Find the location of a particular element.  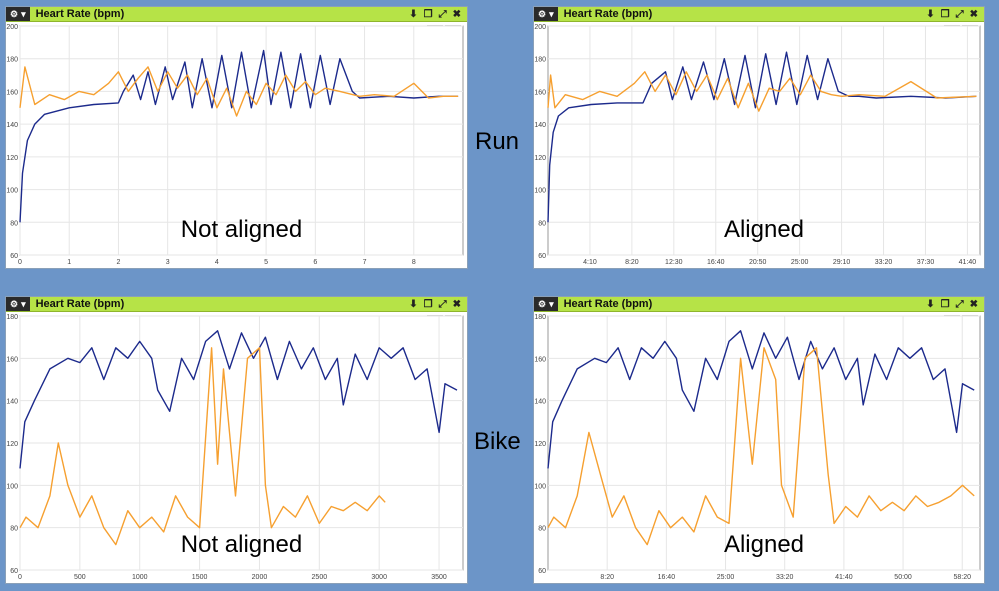

x-tick-label: 8:20 is located at coordinates (607, 577).